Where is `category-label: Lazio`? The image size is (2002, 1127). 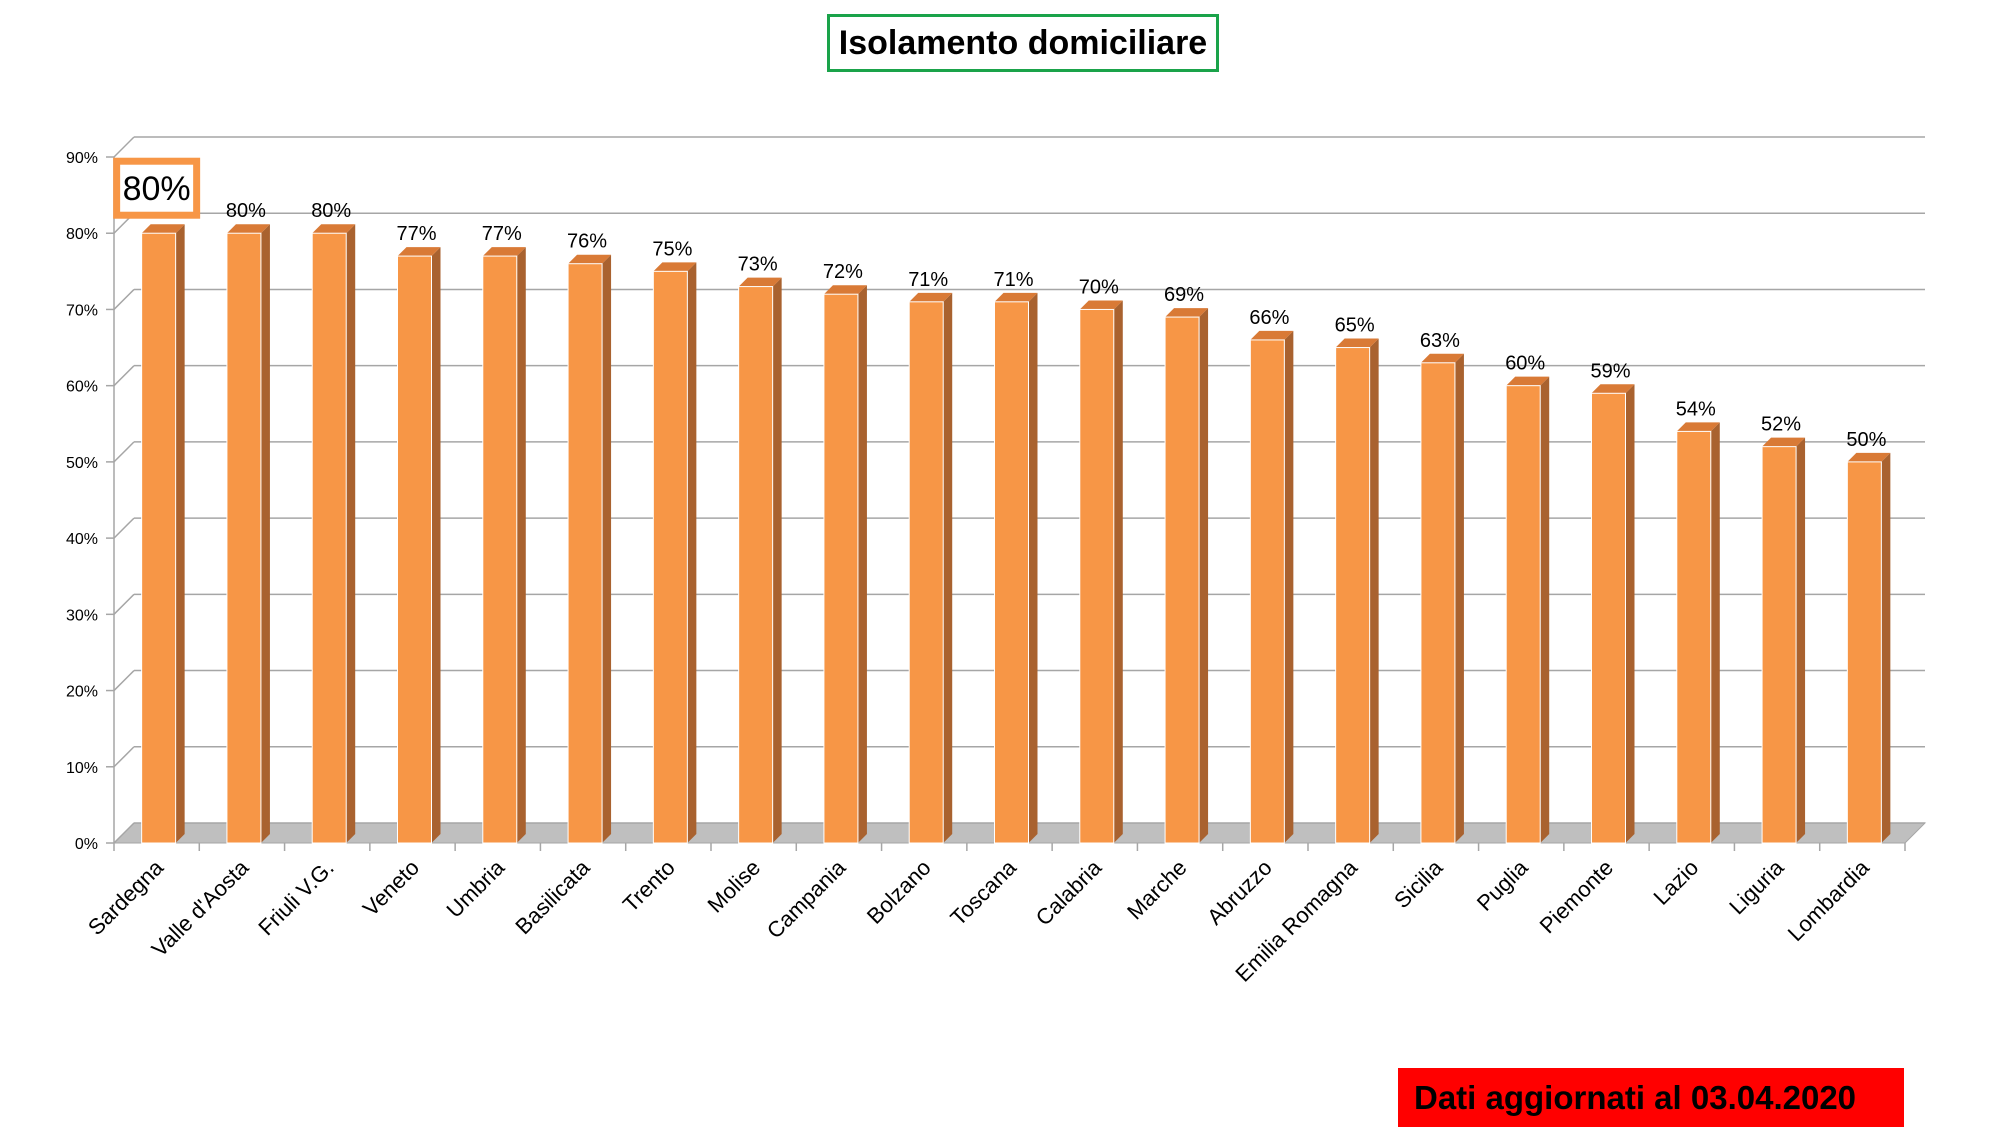 category-label: Lazio is located at coordinates (1675, 882).